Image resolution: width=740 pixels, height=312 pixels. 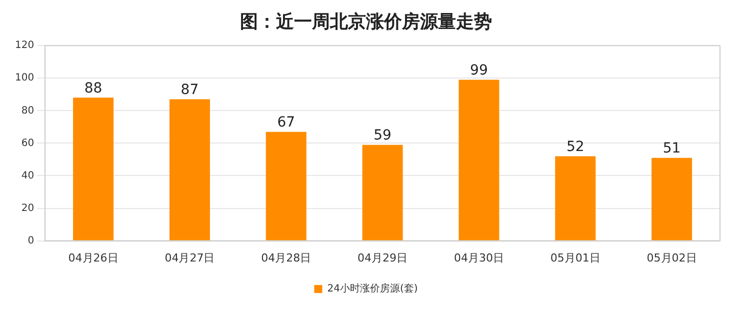 I want to click on data-label: 87, so click(x=189, y=90).